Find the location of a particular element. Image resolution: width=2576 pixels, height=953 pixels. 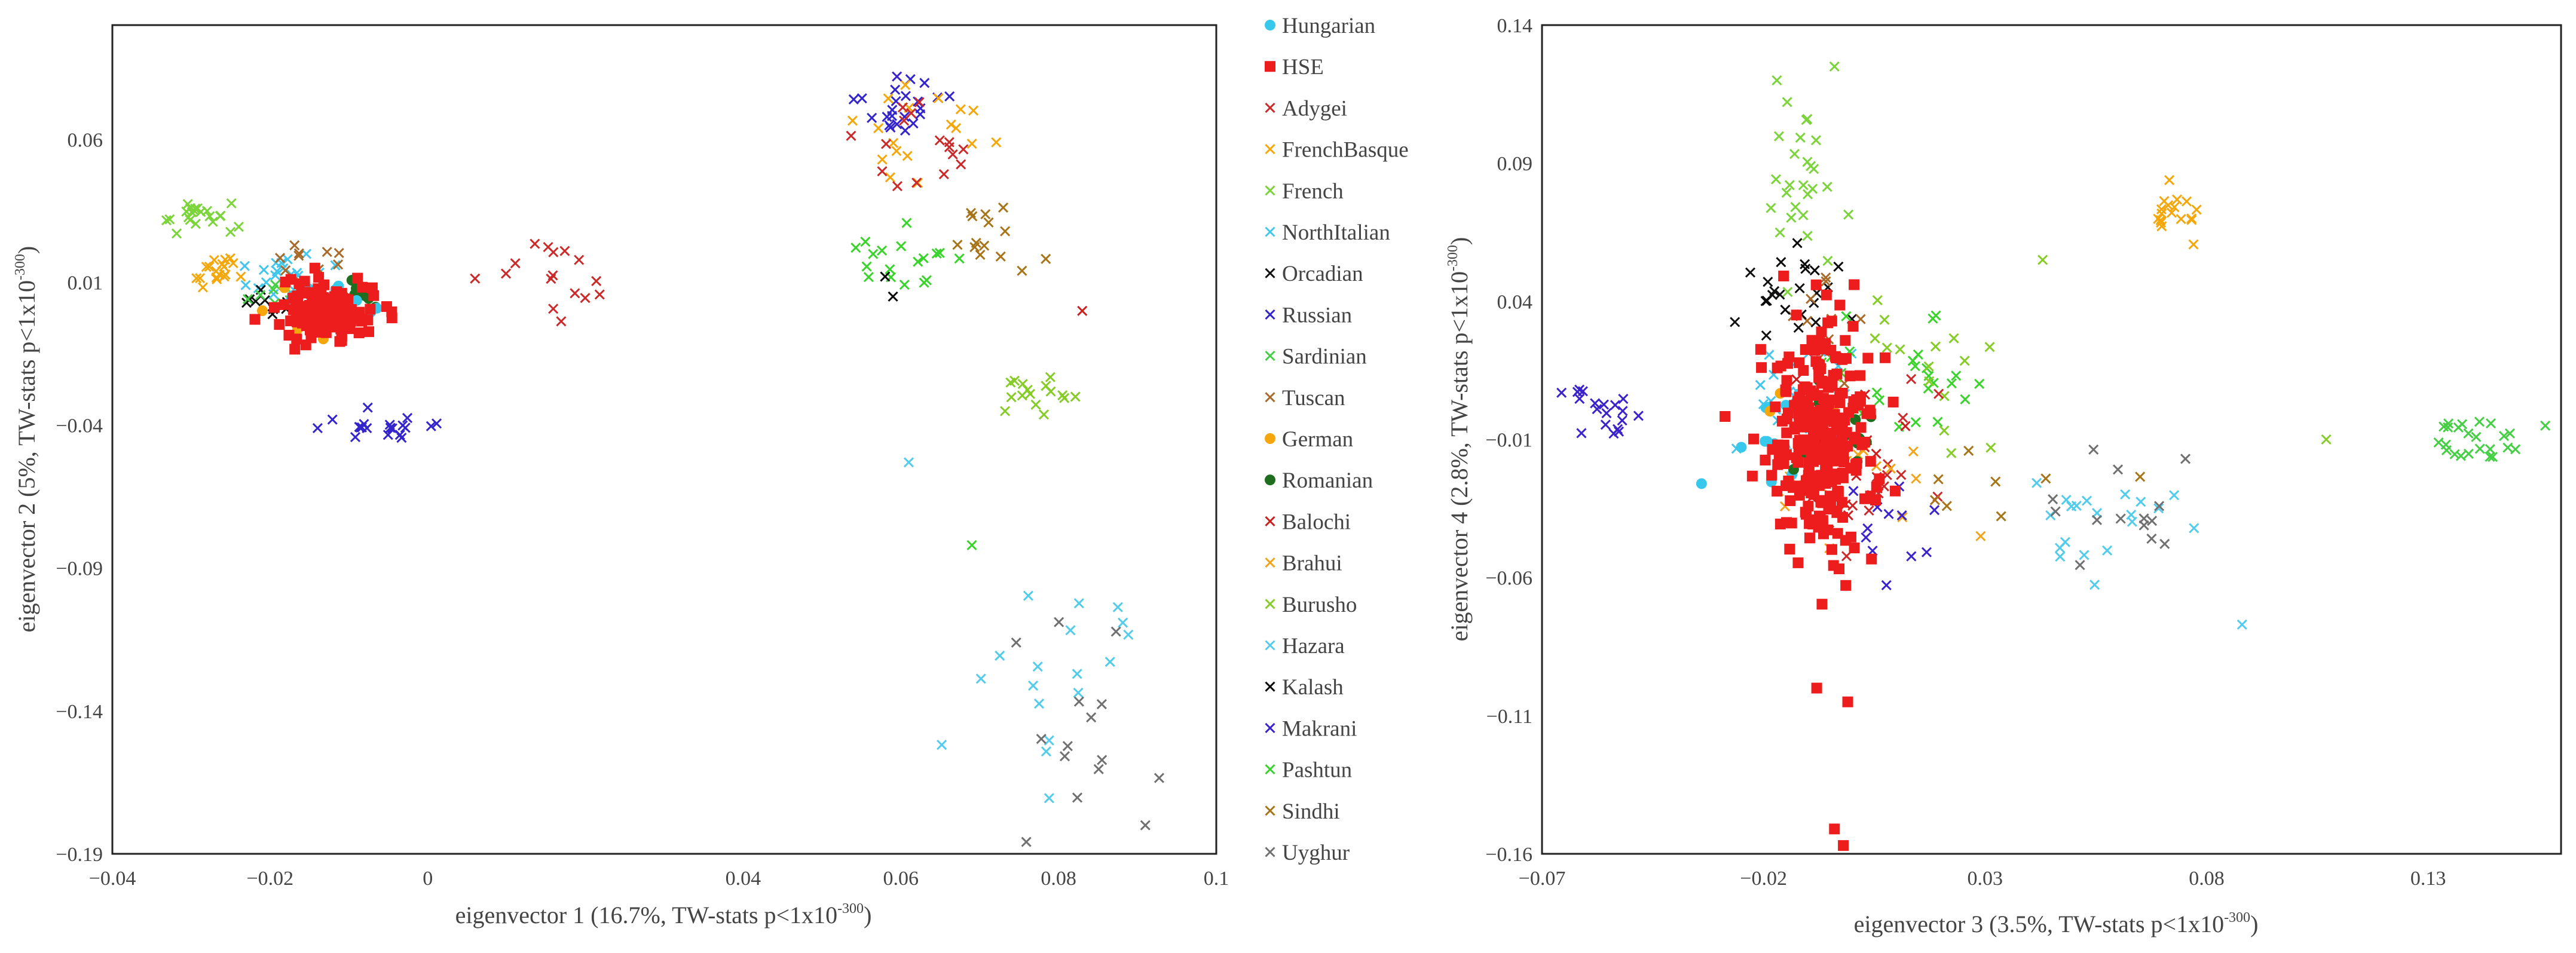

legend-item-russian: Russian is located at coordinates (1308, 315).